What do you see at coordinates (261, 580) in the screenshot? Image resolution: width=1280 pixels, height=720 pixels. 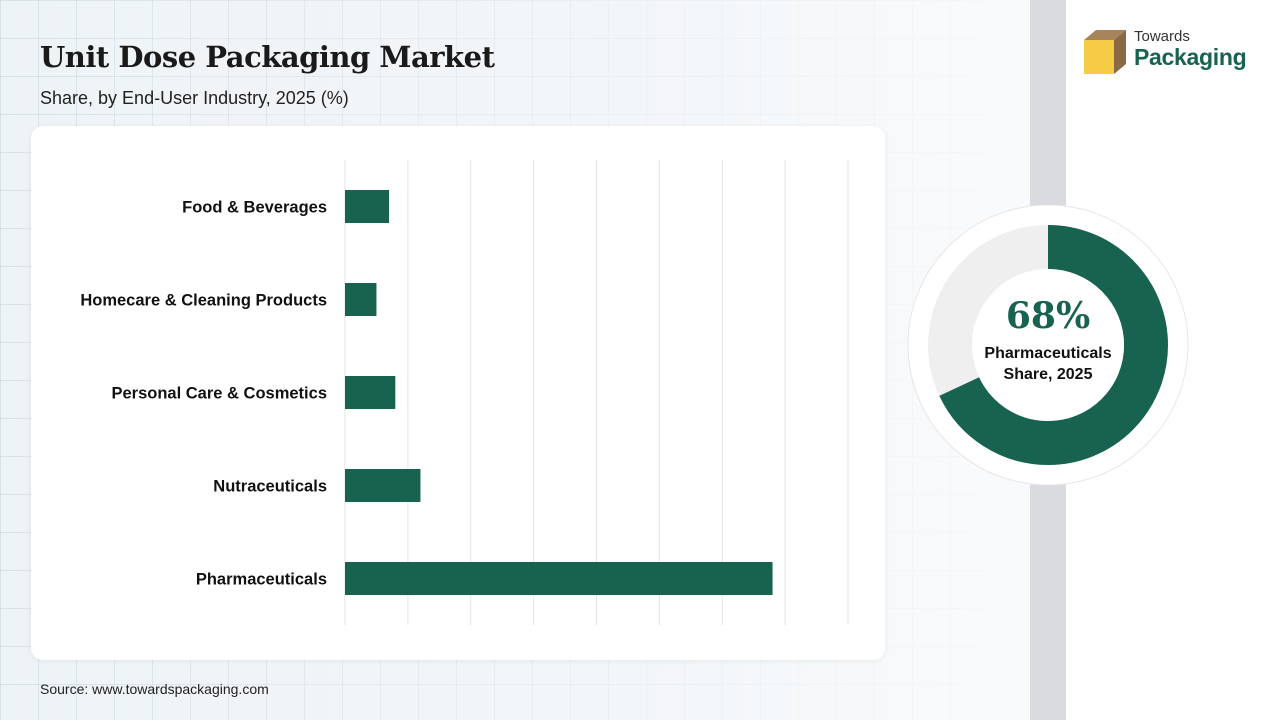 I see `category-label-pharmaceuticals: Pharmaceuticals` at bounding box center [261, 580].